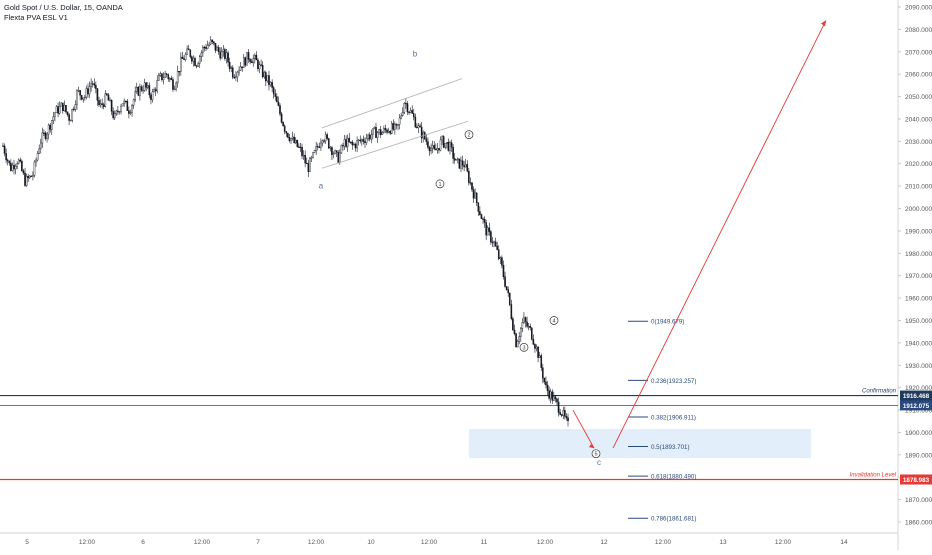 This screenshot has height=555, width=932. I want to click on fib-label: 0(1949.679), so click(667, 322).